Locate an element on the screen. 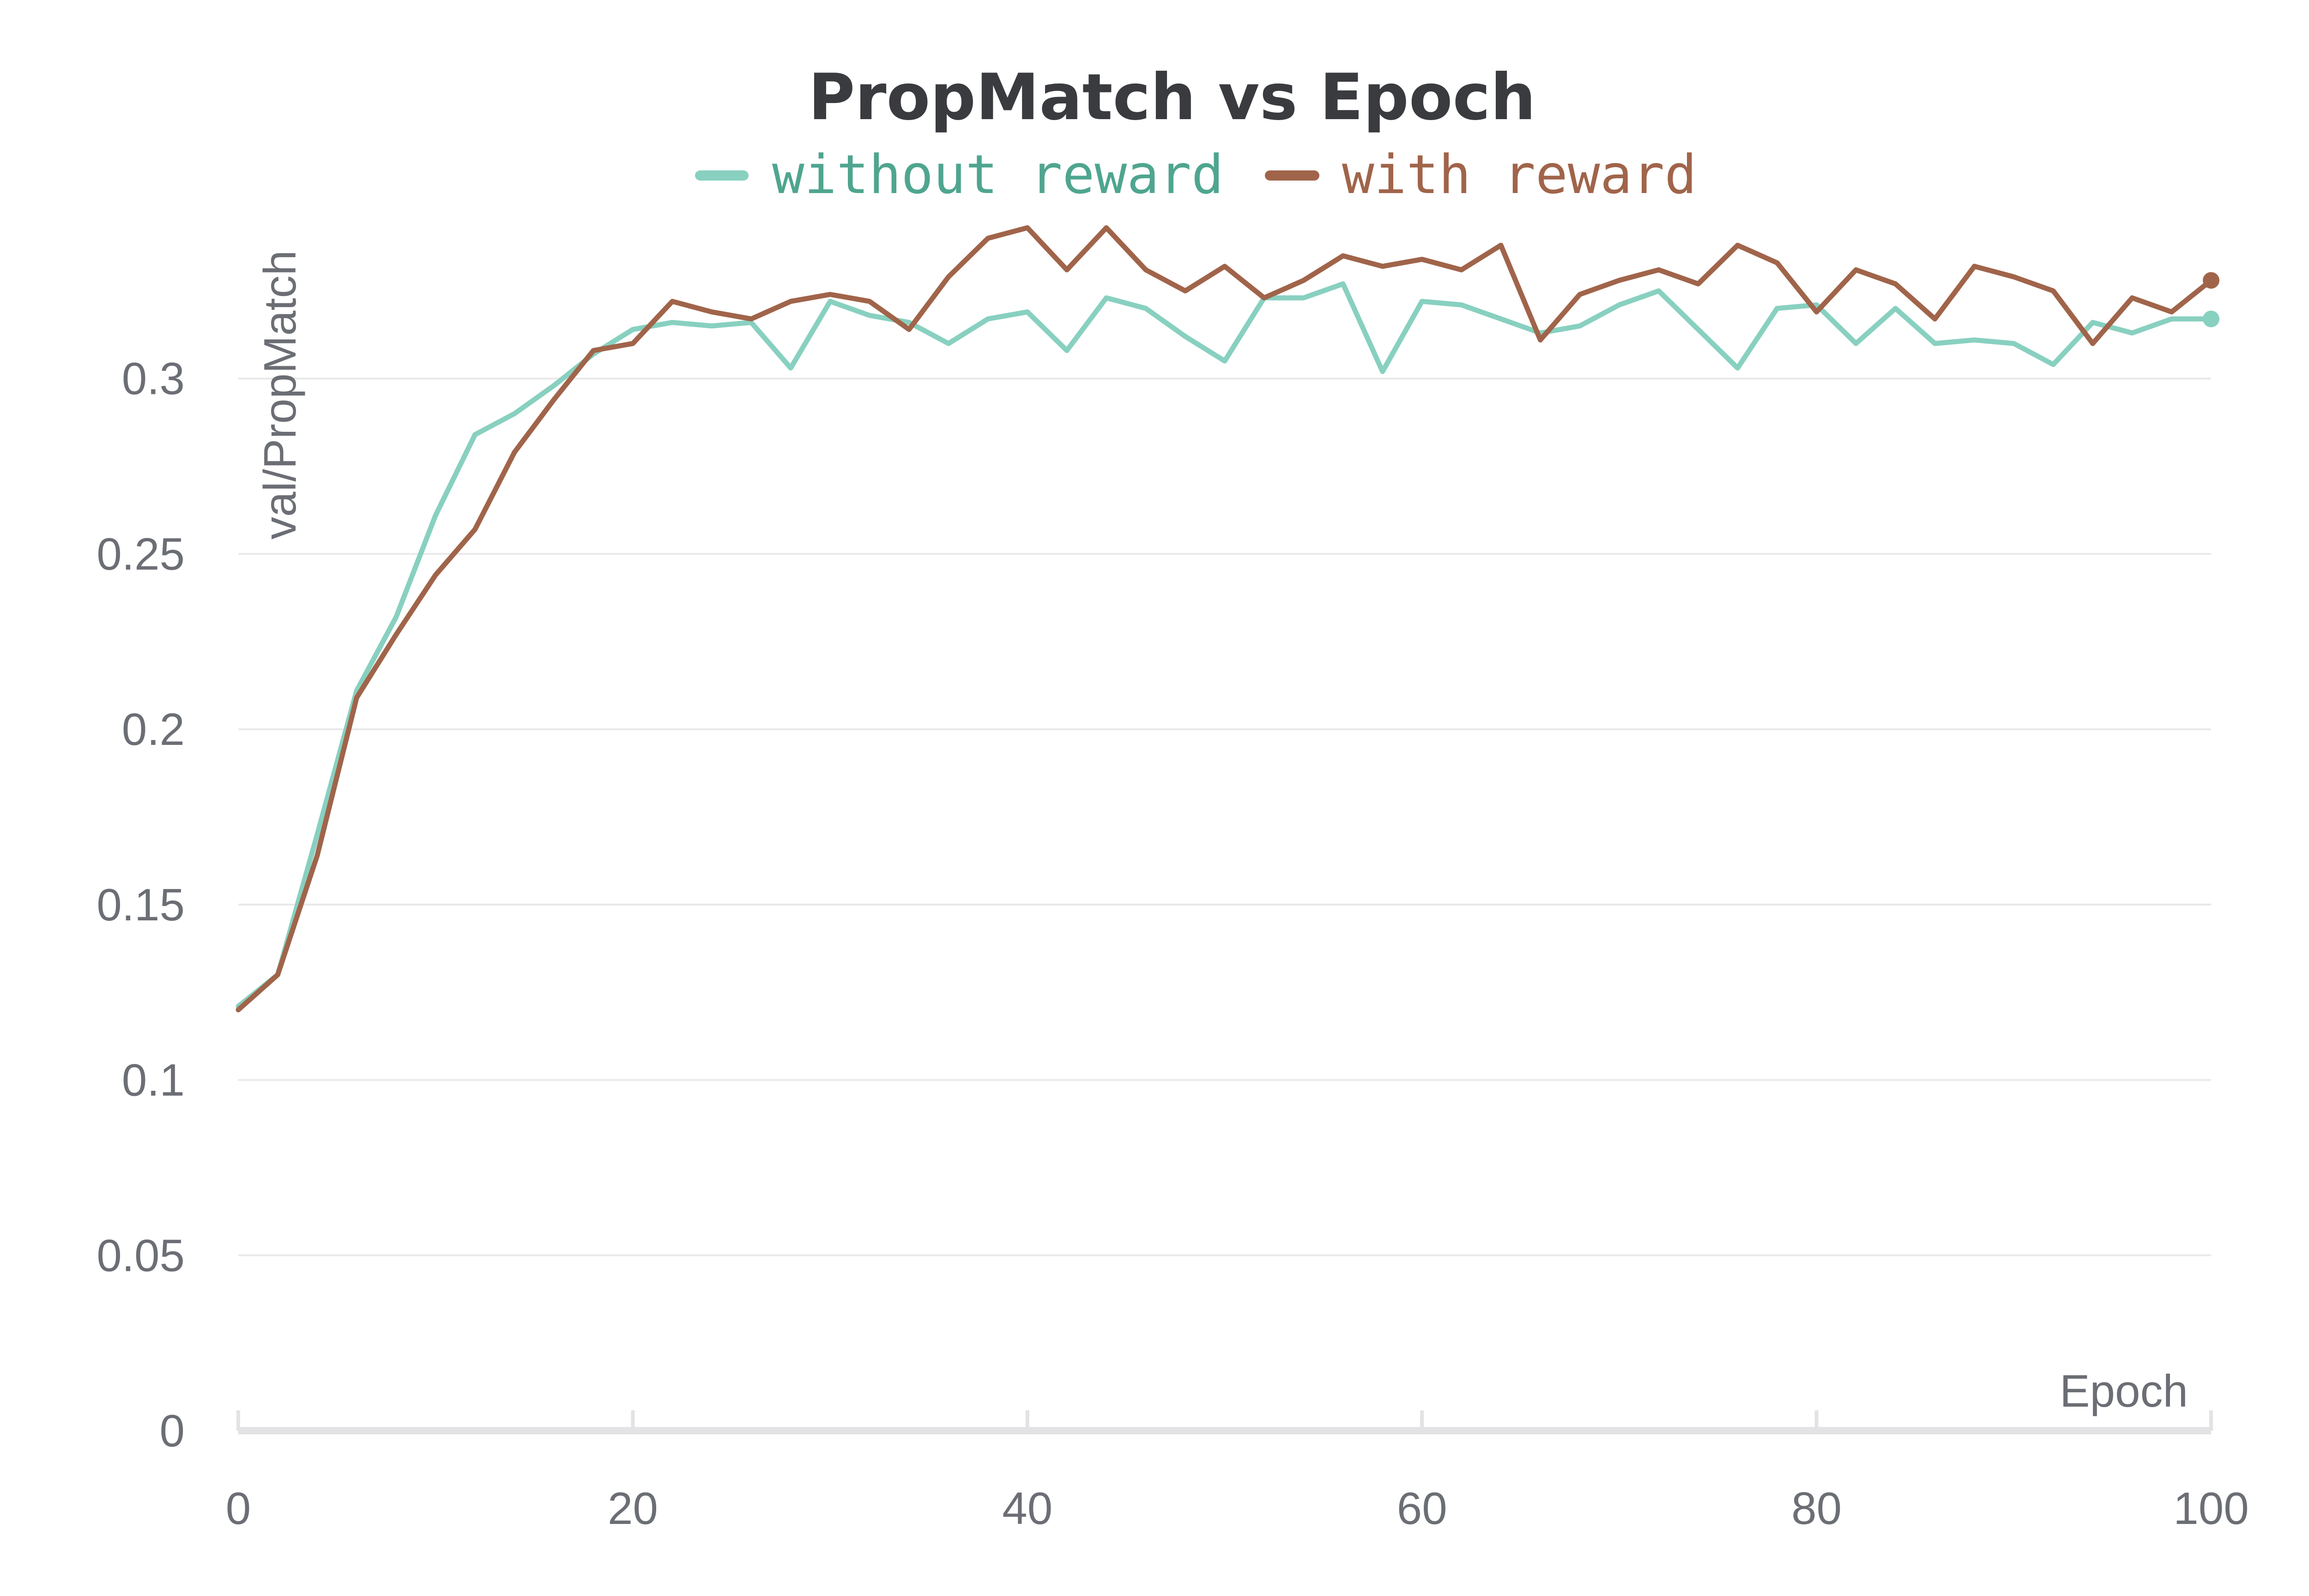  x-tick-label-3: 60 is located at coordinates (1422, 1508).